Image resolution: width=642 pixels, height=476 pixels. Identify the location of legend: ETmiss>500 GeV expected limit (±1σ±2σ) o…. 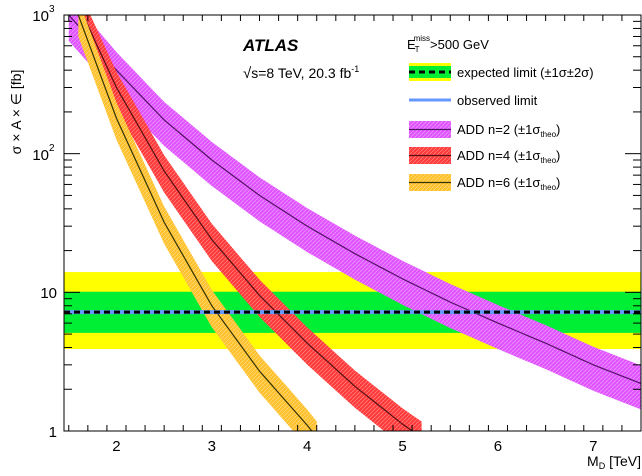
(500, 113).